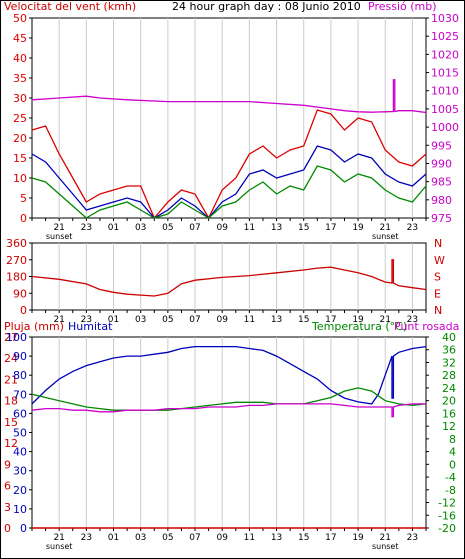  What do you see at coordinates (7, 528) in the screenshot?
I see `rain-tick-label: 0` at bounding box center [7, 528].